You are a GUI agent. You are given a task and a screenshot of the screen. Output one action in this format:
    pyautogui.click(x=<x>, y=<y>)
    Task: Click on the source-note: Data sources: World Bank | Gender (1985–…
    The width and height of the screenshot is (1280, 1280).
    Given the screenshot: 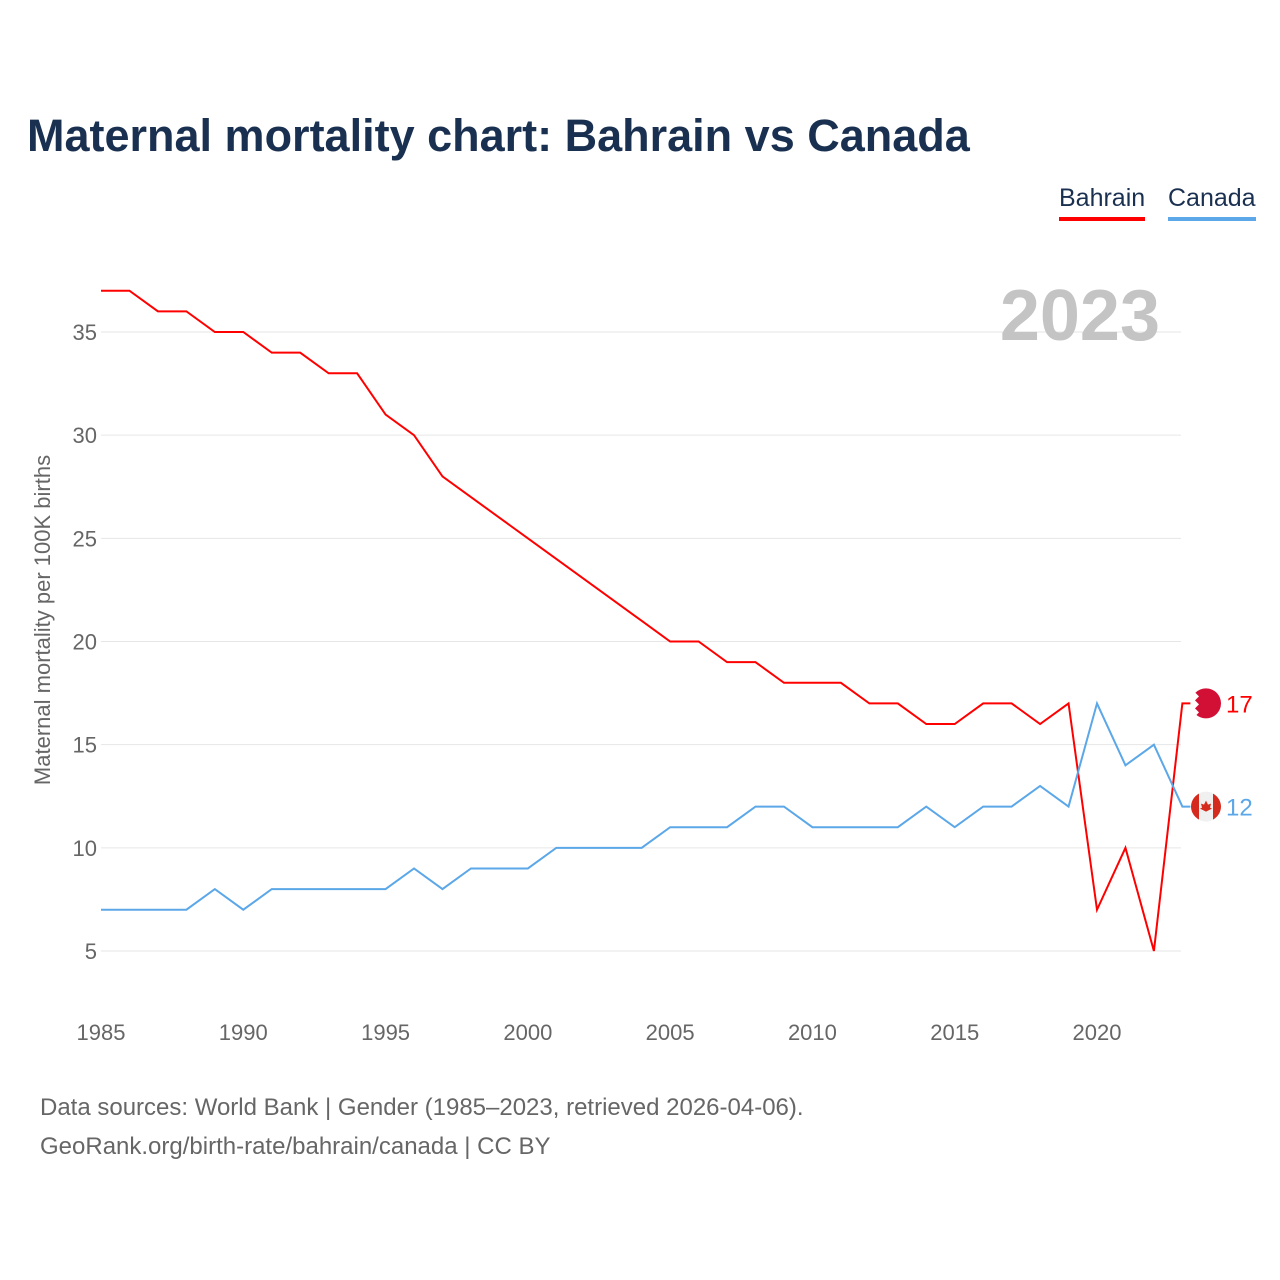 What is the action you would take?
    pyautogui.click(x=422, y=1127)
    